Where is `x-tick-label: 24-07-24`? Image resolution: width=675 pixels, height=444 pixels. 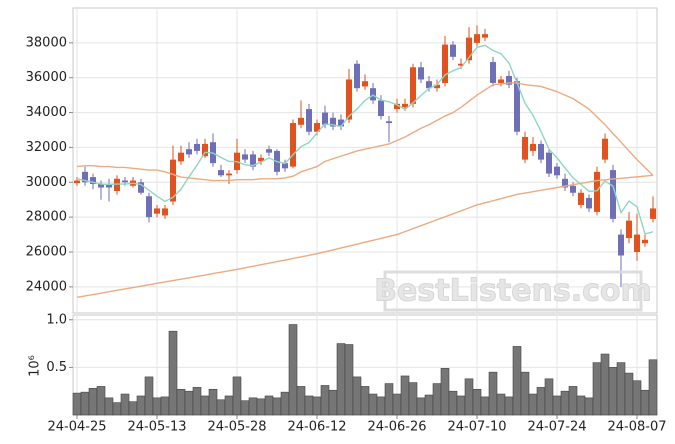
x-tick-label: 24-07-24 is located at coordinates (556, 427).